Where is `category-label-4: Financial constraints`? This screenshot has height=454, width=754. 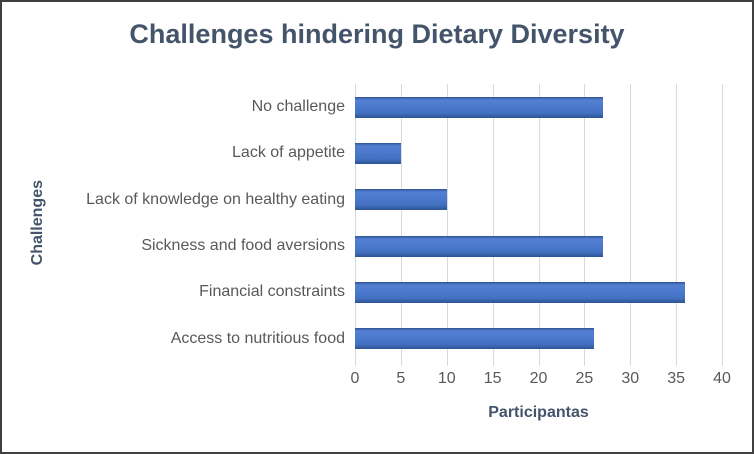 category-label-4: Financial constraints is located at coordinates (272, 292).